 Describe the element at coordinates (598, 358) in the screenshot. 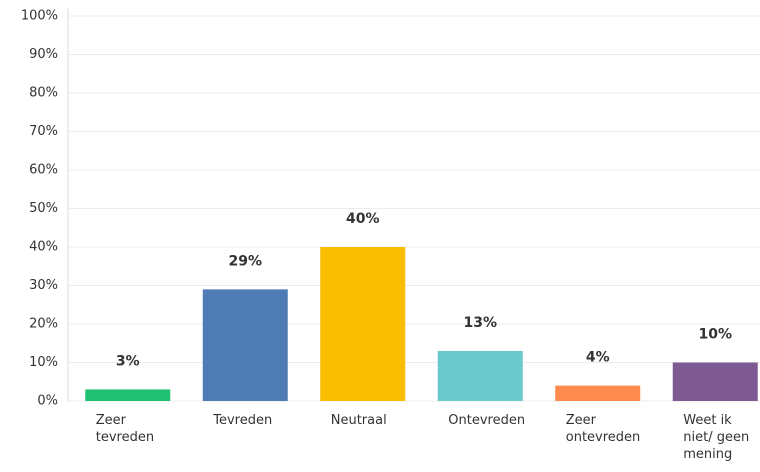

I see `value-label: 4%` at that location.